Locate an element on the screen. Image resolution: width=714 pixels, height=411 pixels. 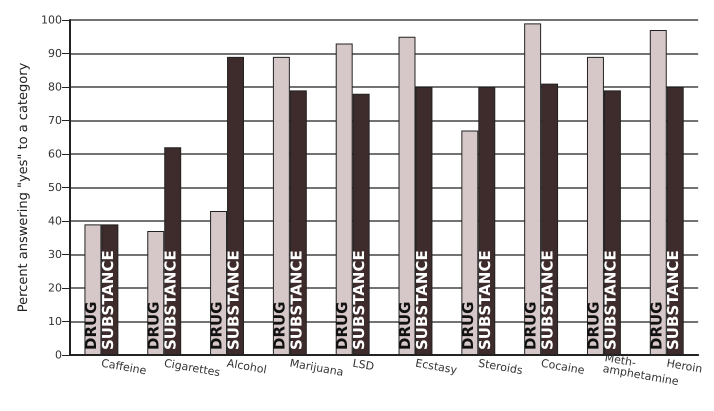
y-tick-label: 80 is located at coordinates (55, 87).